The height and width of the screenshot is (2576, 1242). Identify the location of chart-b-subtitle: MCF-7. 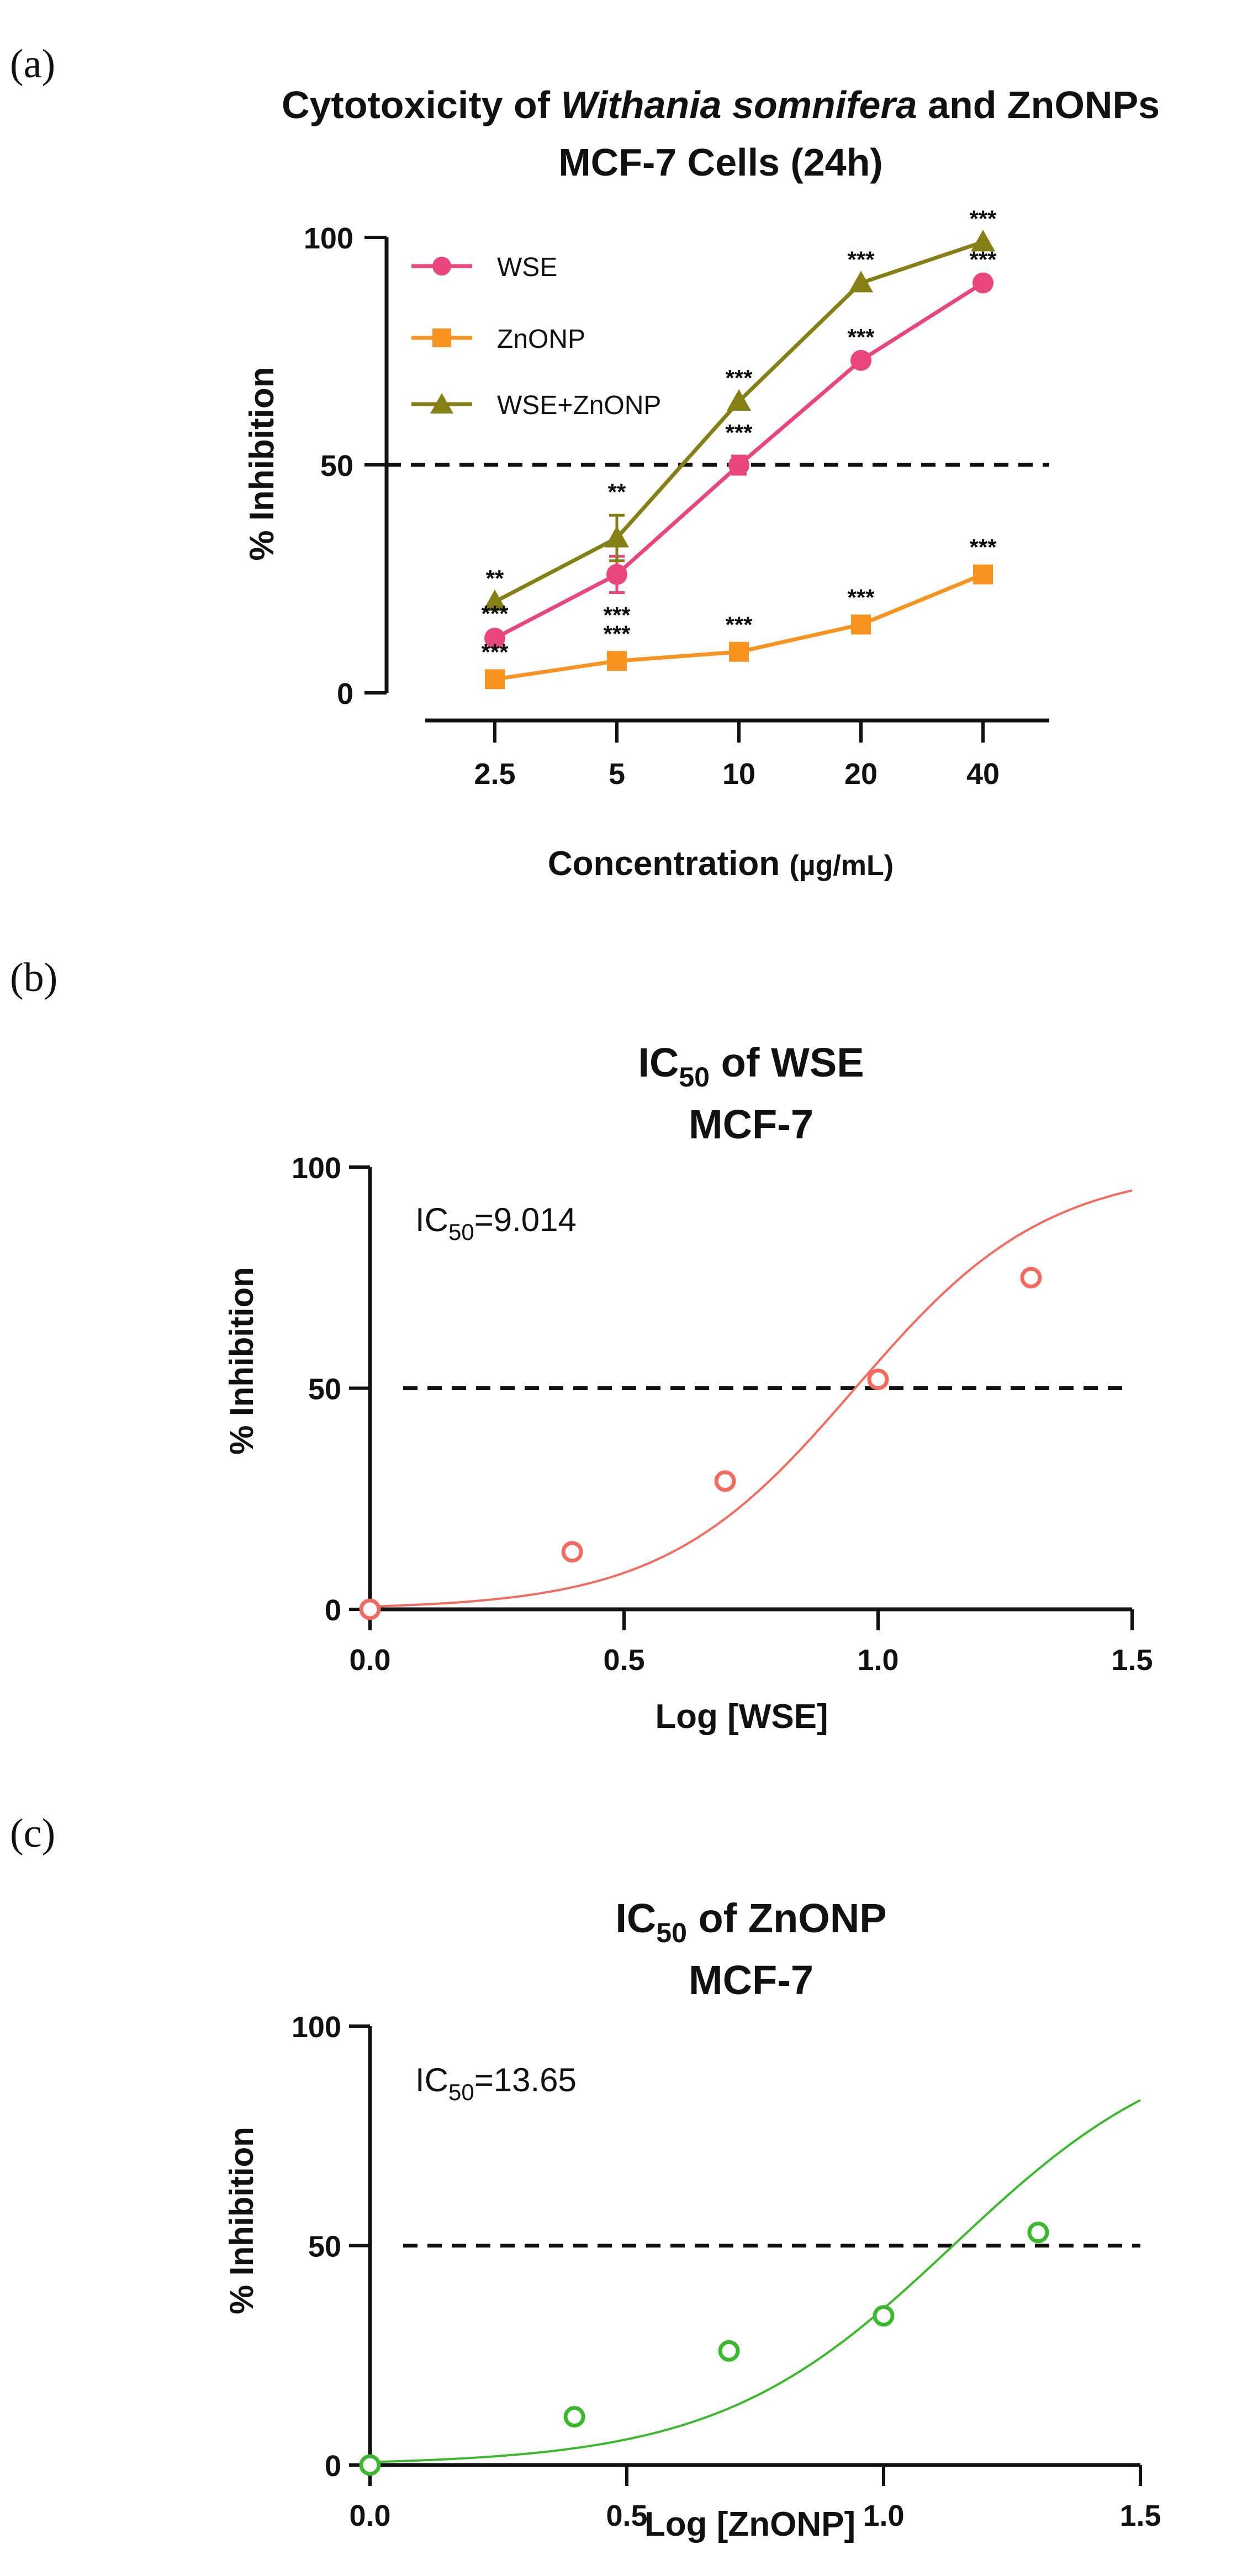
(751, 1124).